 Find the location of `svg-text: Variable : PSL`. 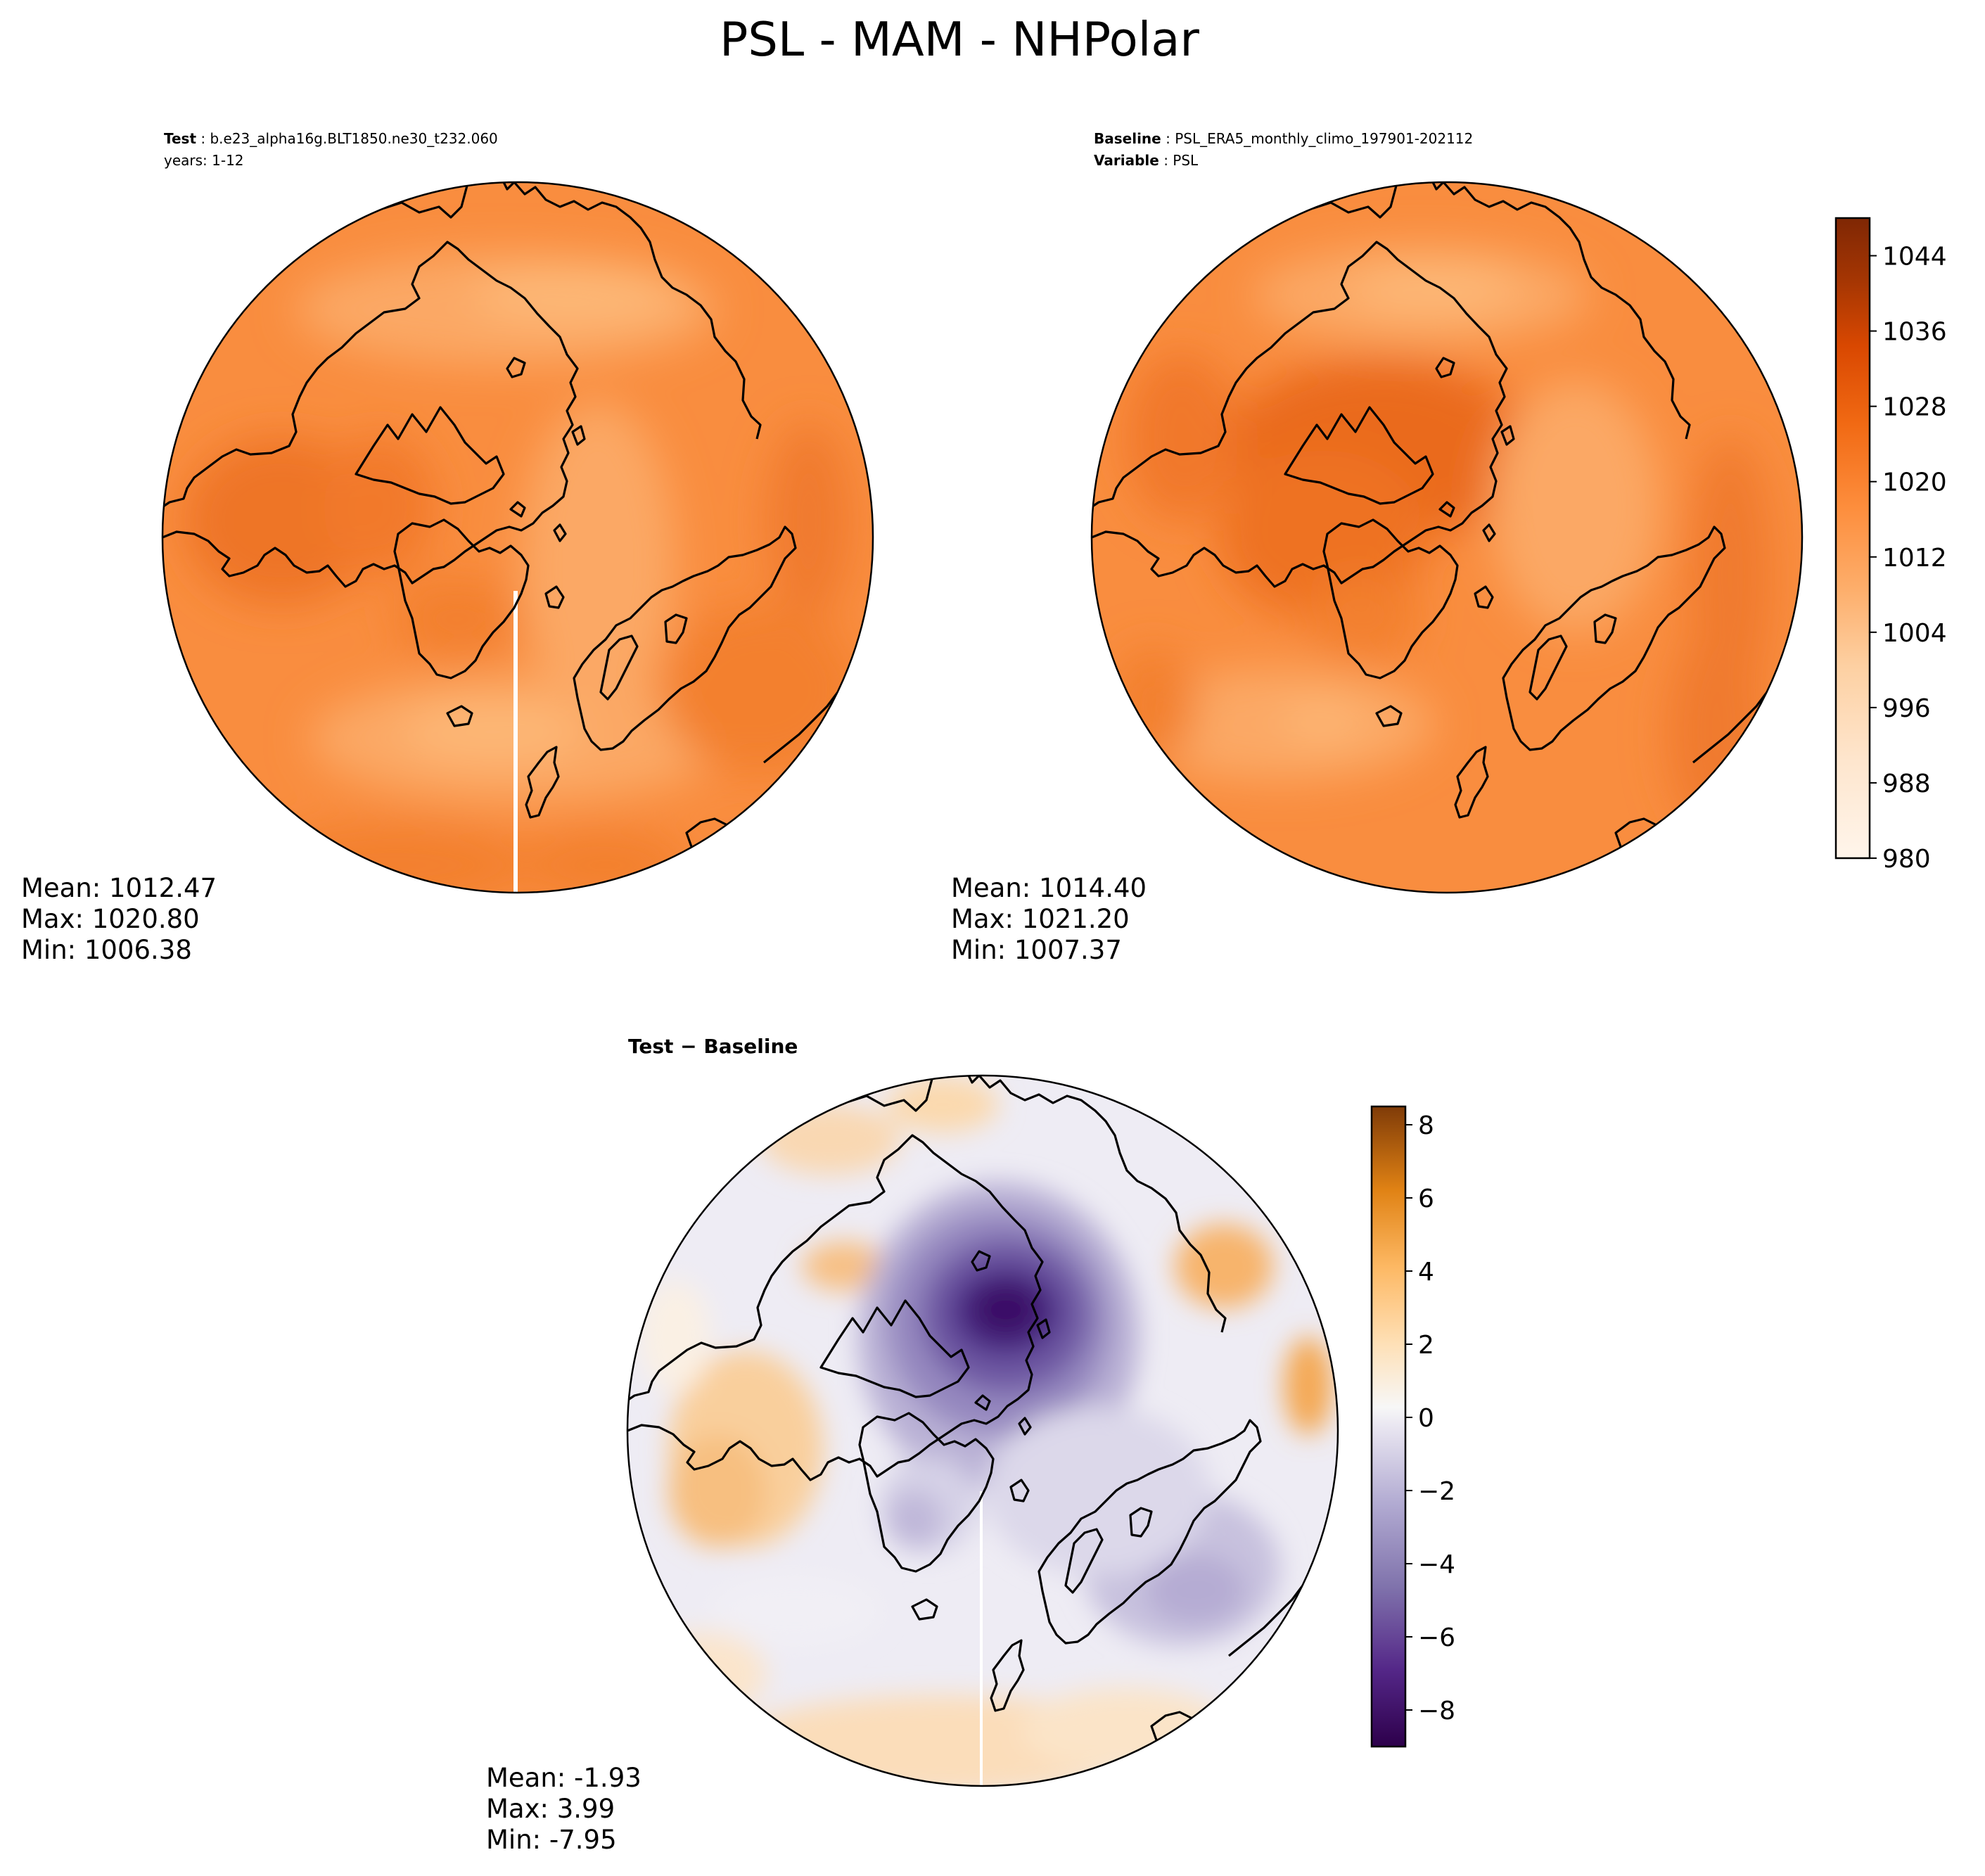

svg-text: Variable : PSL is located at coordinates (1146, 160).